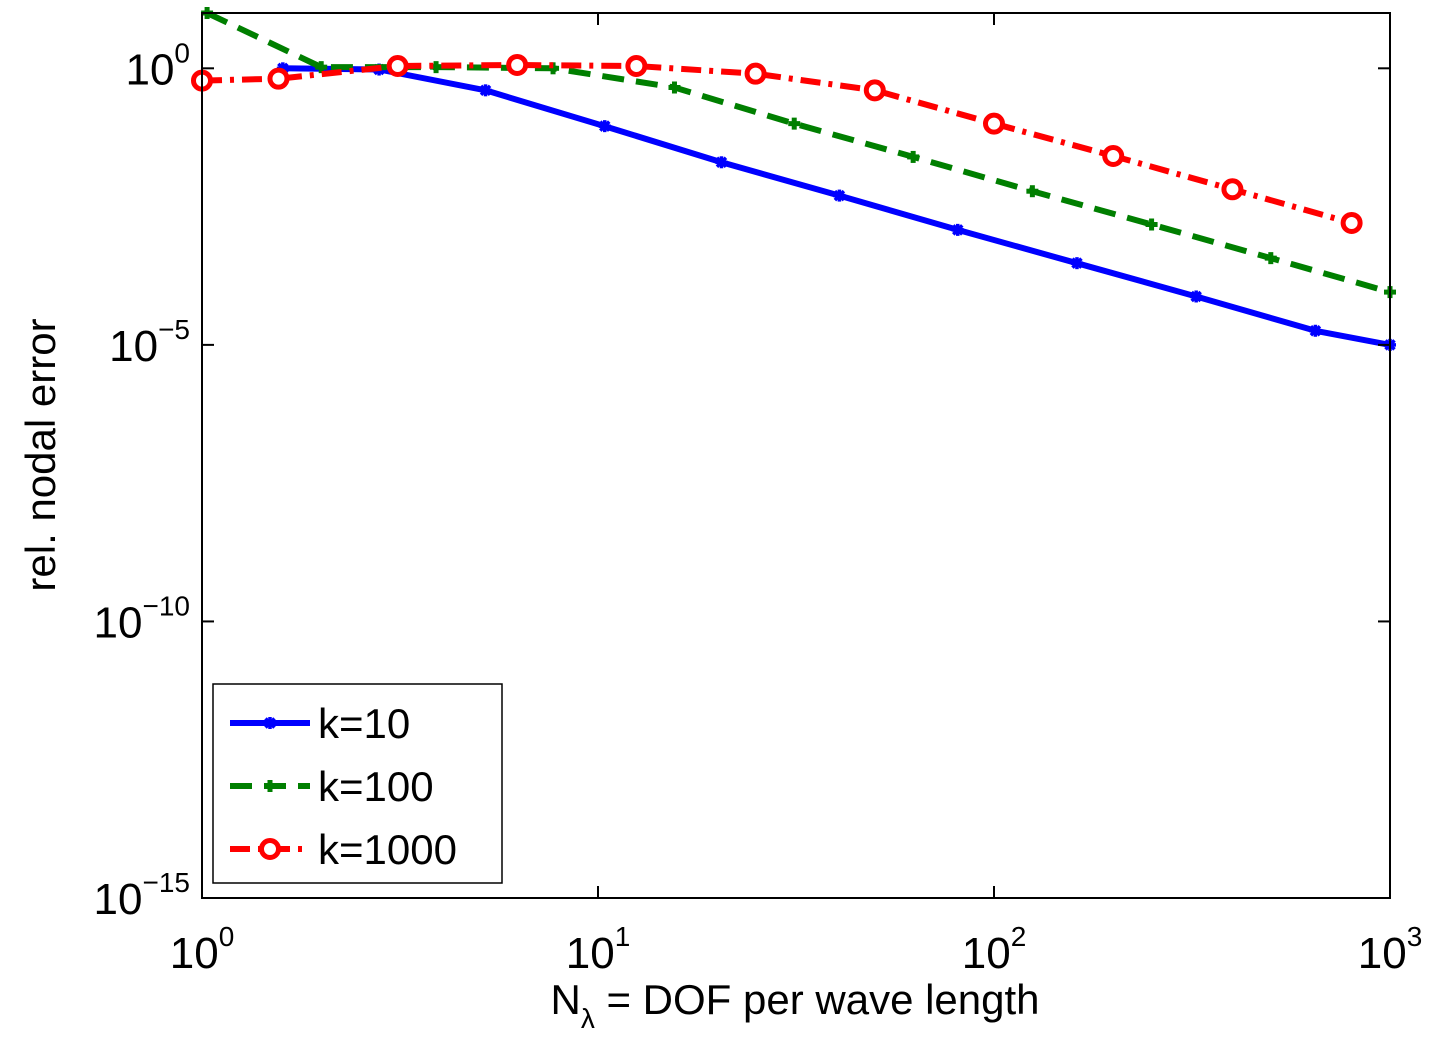 The width and height of the screenshot is (1444, 1049). I want to click on x-axis-title-sub: λ, so click(588, 1018).